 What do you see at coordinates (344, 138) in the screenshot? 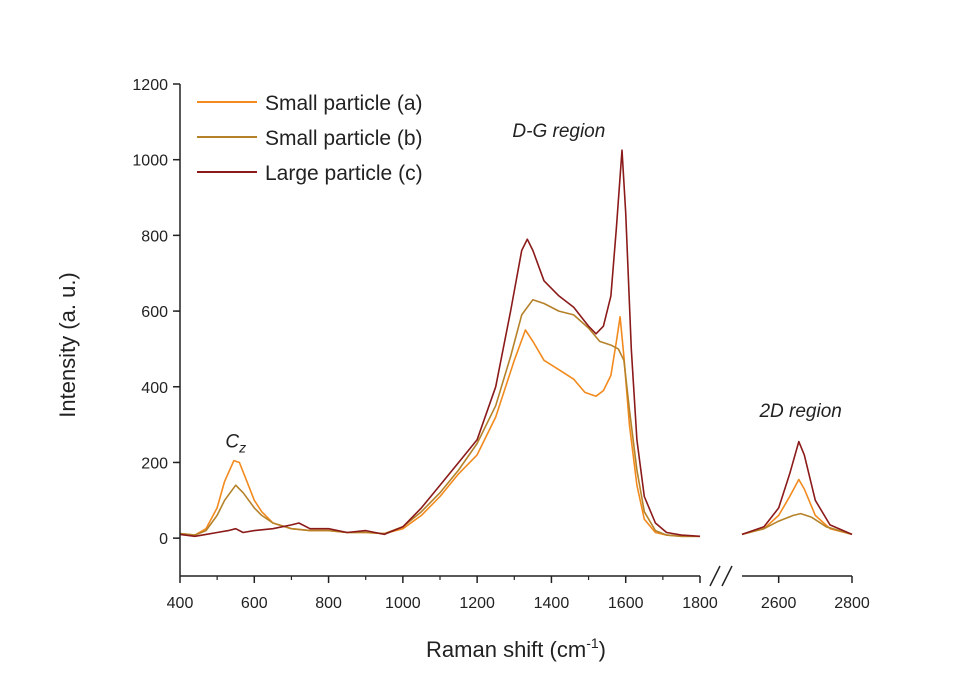
I see `legend-label-2: Small particle (b)` at bounding box center [344, 138].